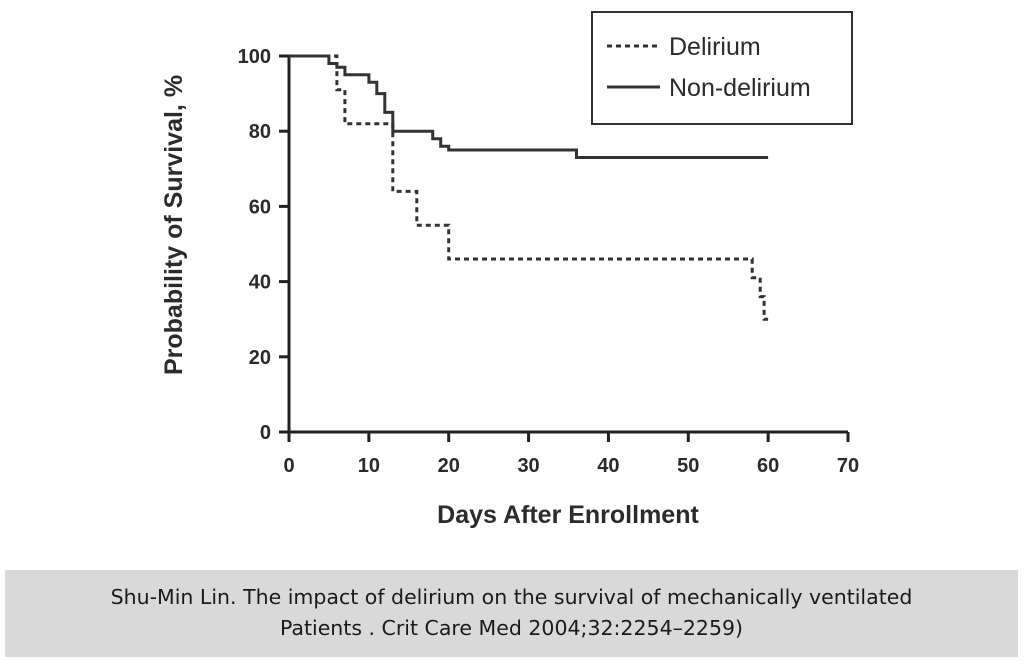 This screenshot has height=661, width=1024. Describe the element at coordinates (688, 466) in the screenshot. I see `x-tick-label: 50` at that location.